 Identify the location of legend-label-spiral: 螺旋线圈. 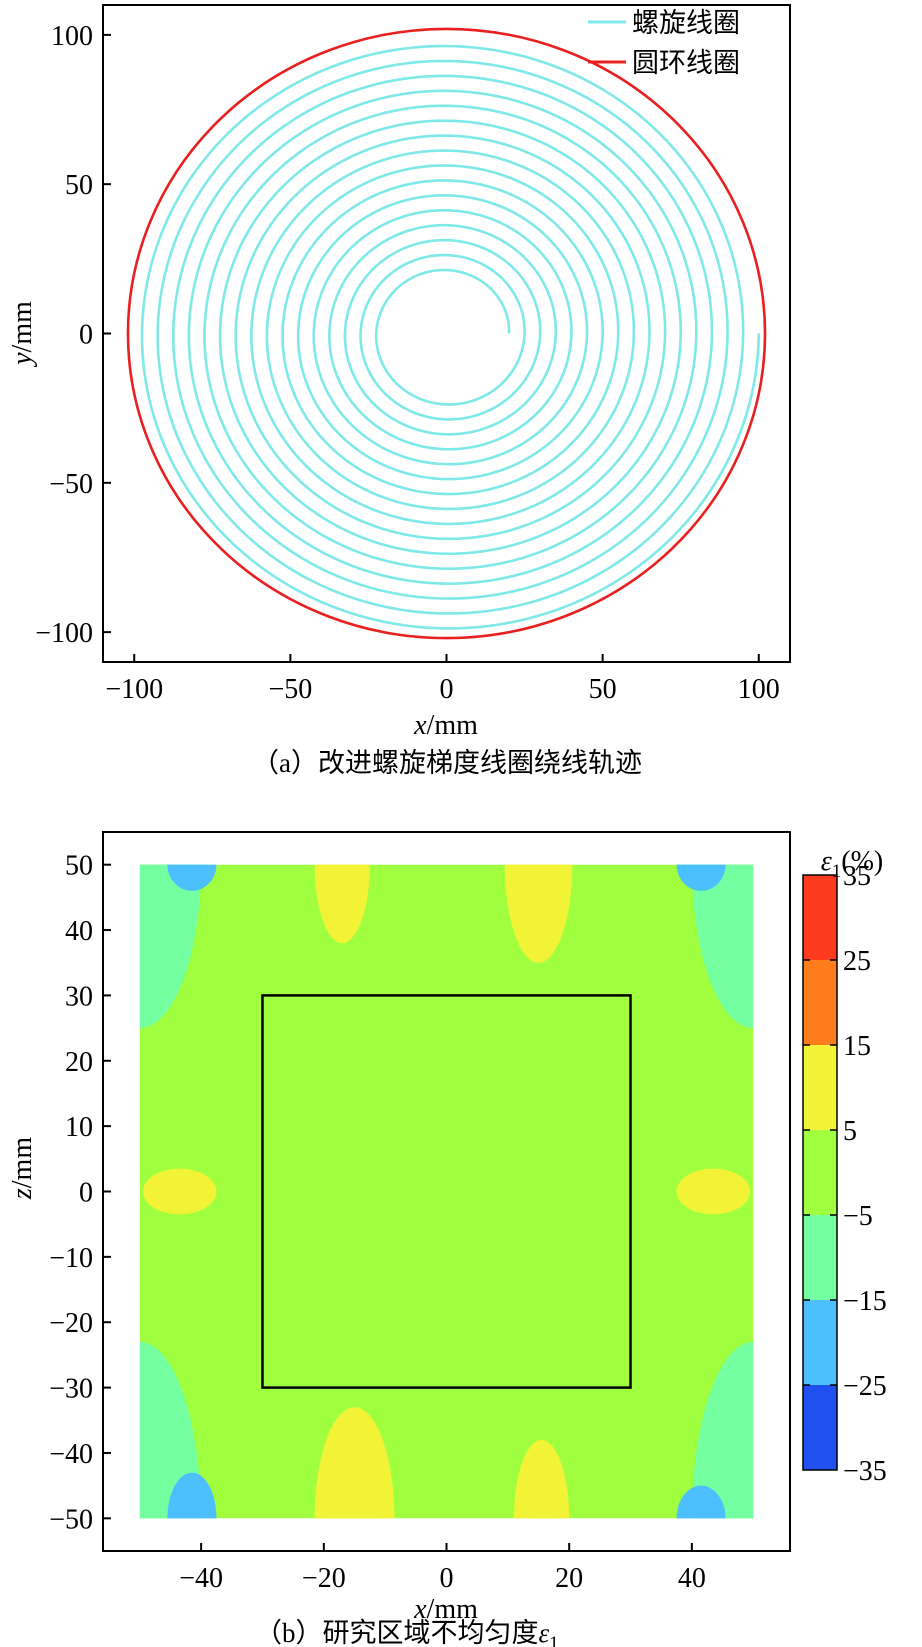
(686, 23).